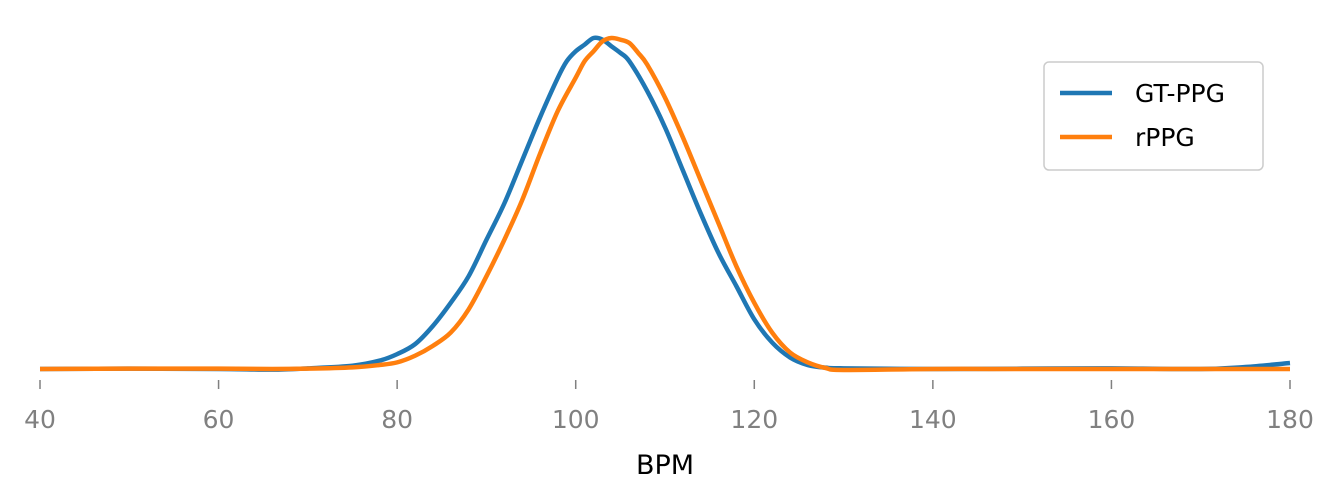 The width and height of the screenshot is (1341, 504). I want to click on x-tick-label: 120, so click(754, 419).